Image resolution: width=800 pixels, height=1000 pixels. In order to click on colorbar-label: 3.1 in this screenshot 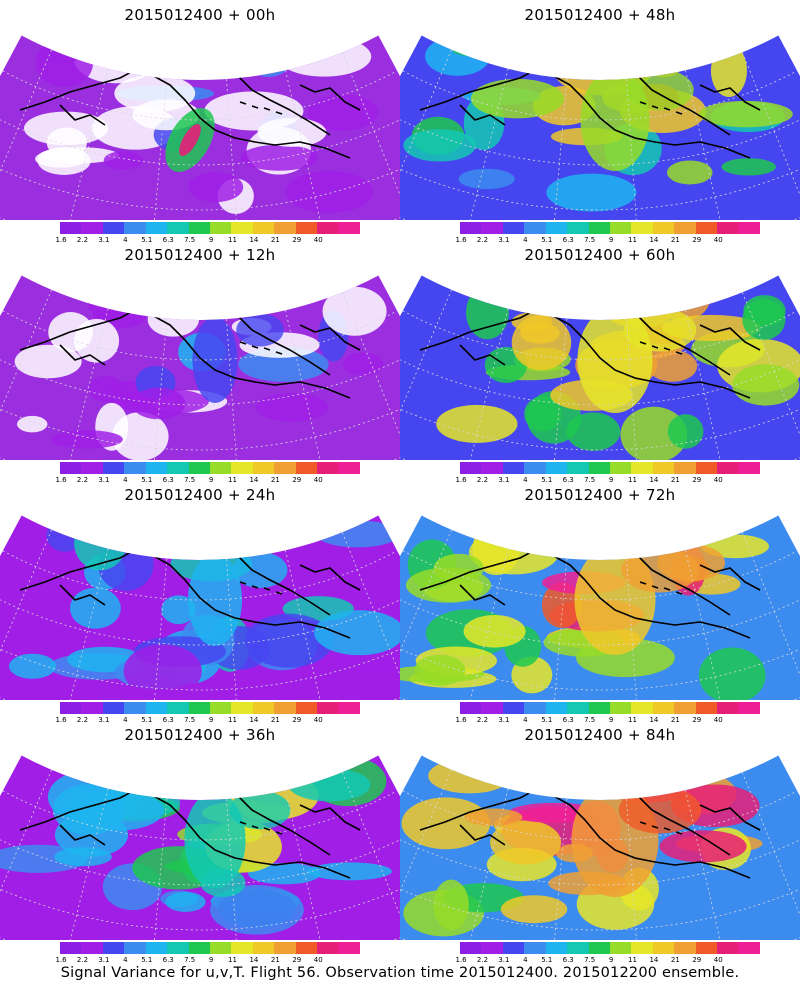, I will do `click(504, 720)`.